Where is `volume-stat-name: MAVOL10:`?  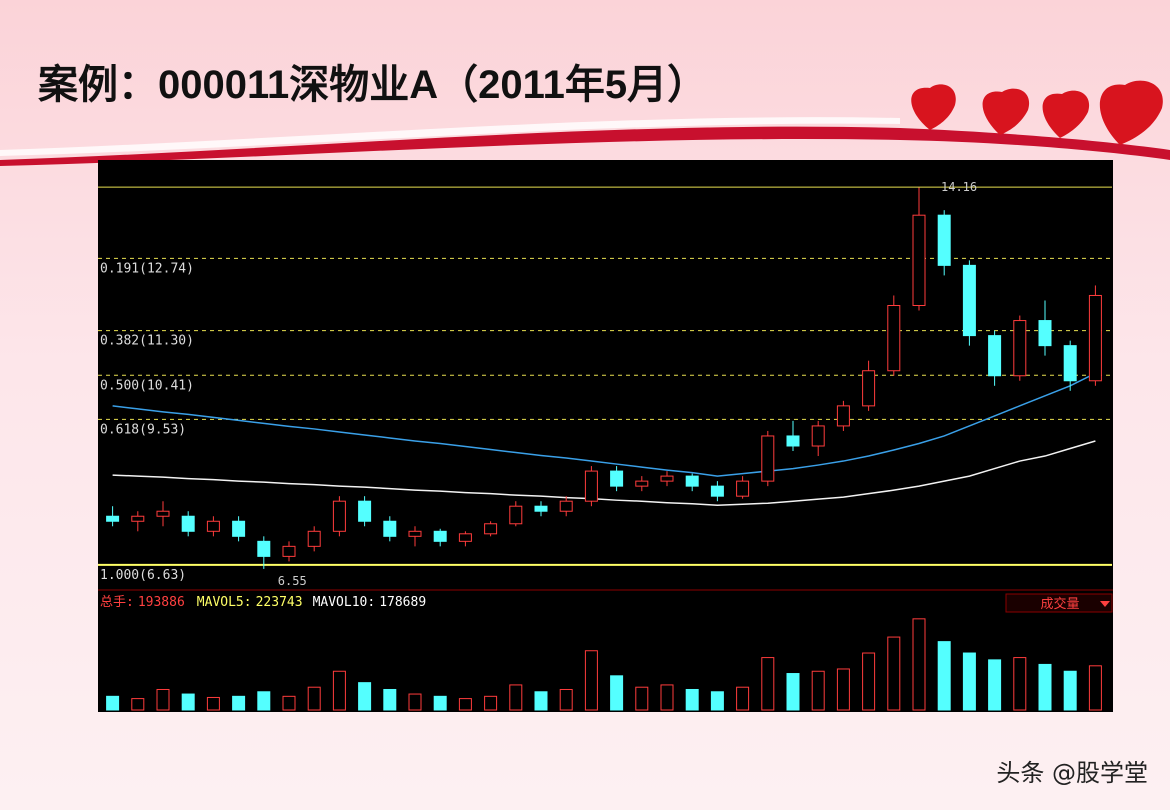
volume-stat-name: MAVOL10: is located at coordinates (344, 602).